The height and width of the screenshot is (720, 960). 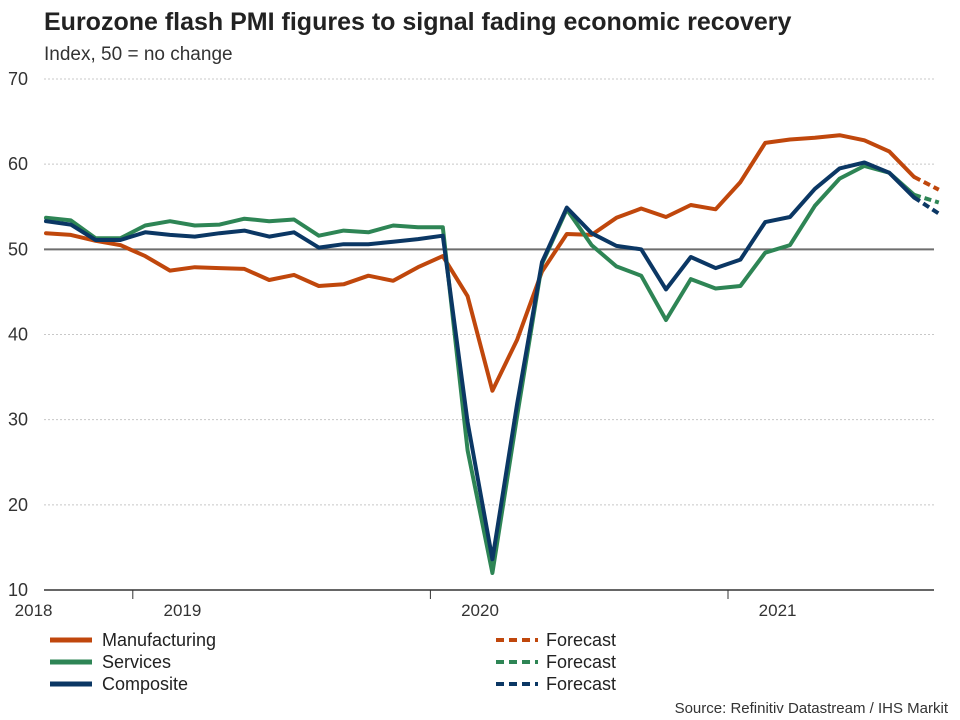 I want to click on legend-label-forecast-manufacturing: Forecast, so click(x=581, y=640).